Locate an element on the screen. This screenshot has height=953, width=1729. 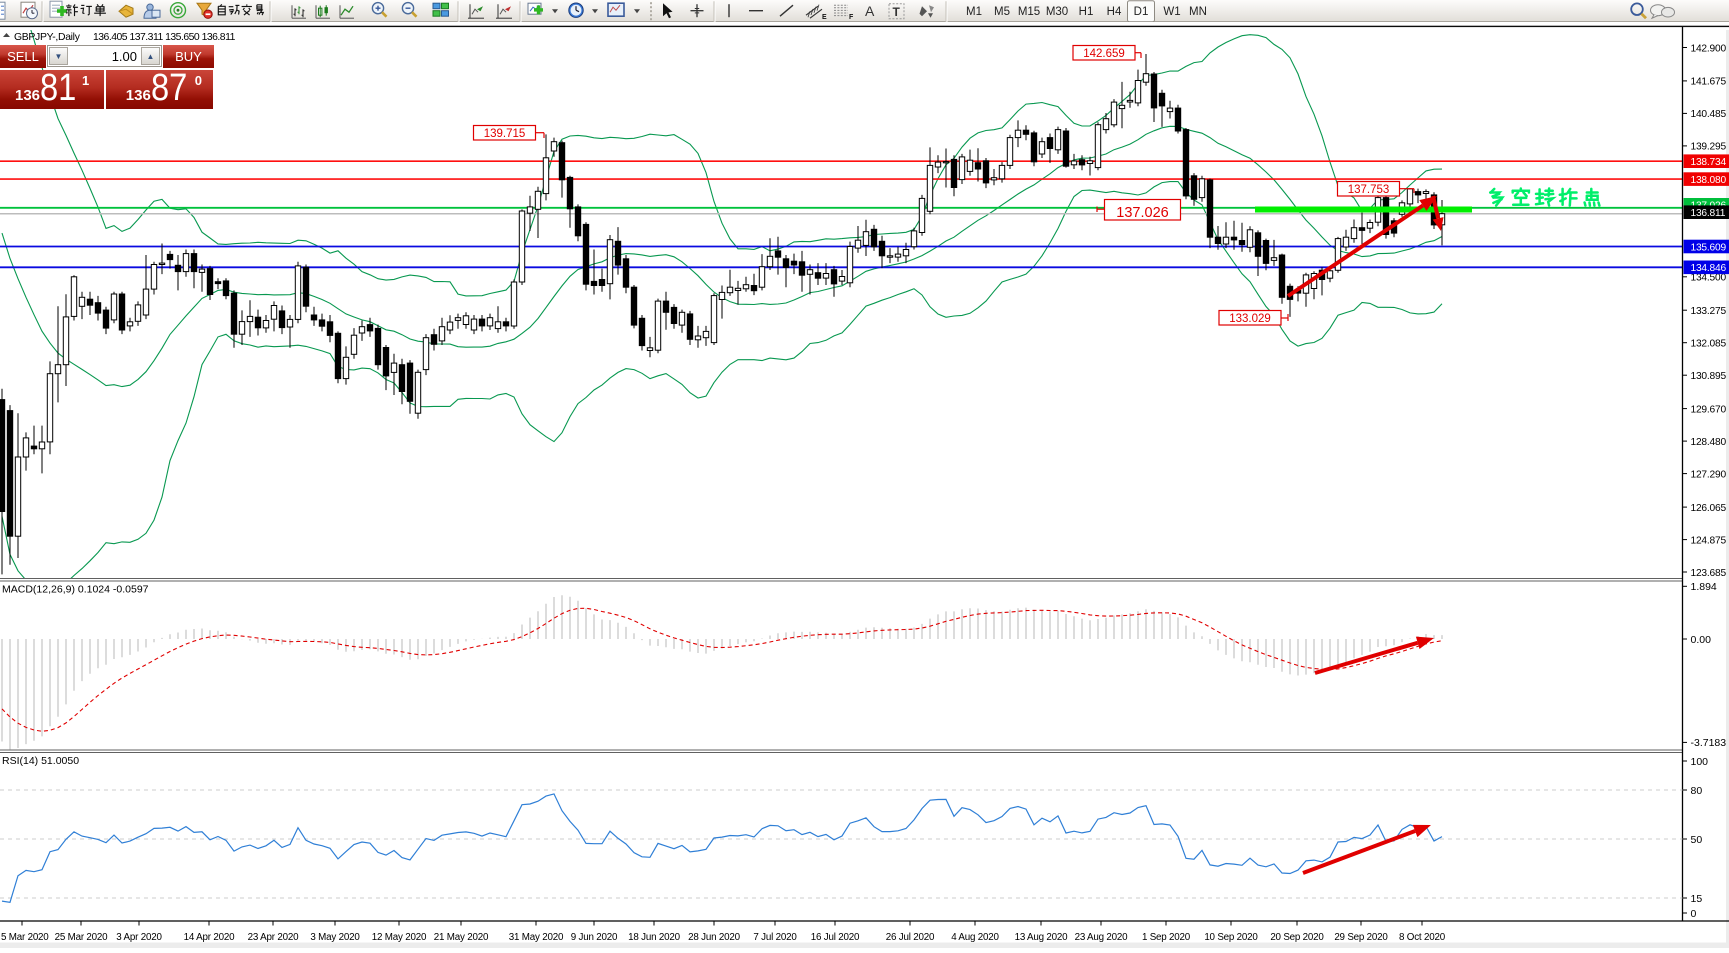
svg-text: 9 Jun 2020 is located at coordinates (594, 937).